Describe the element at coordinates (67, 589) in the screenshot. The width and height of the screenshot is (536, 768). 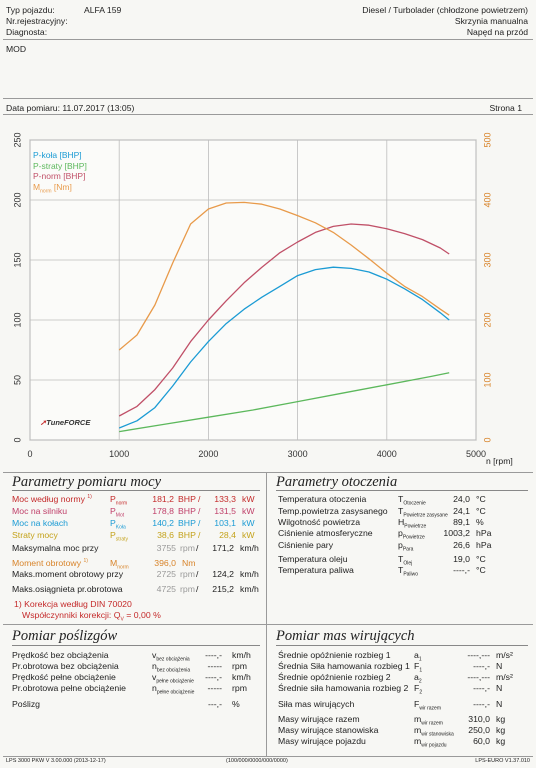
I see `max-rpm-label: Maks.osiągnieta pr.obrotowa` at that location.